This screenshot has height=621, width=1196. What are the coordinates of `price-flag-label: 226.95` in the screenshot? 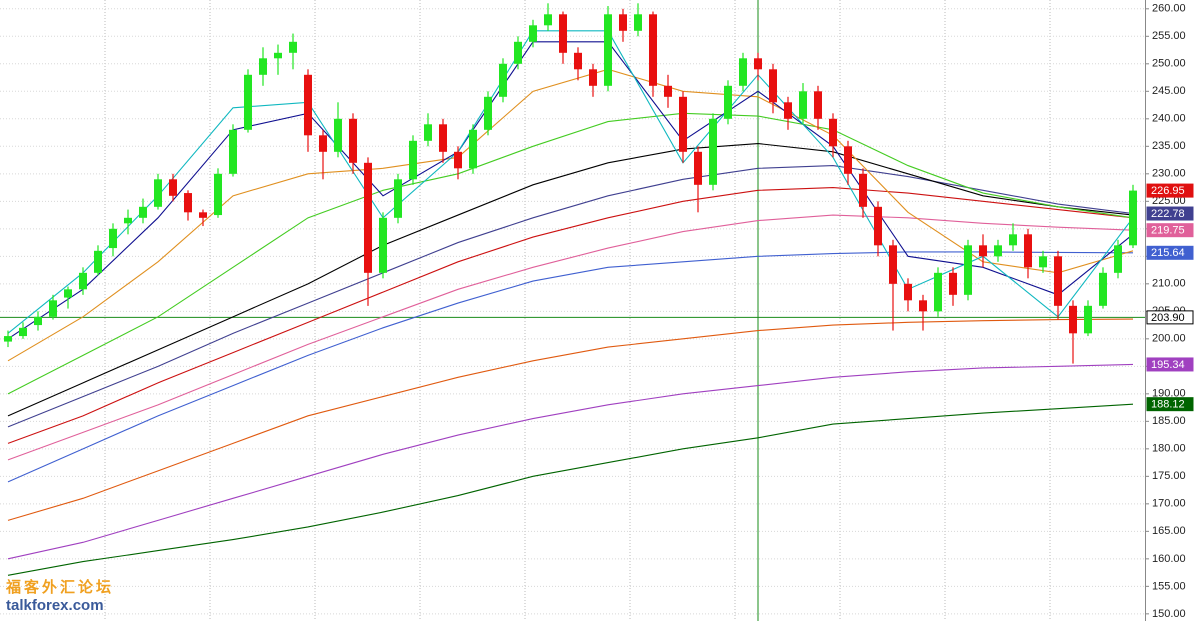 It's located at (1168, 191).